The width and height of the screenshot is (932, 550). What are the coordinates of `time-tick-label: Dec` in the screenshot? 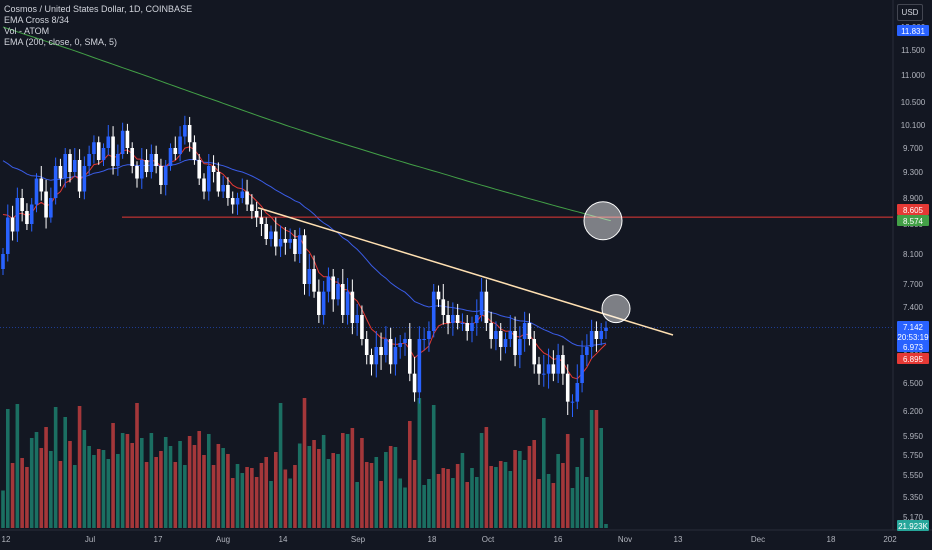 It's located at (758, 539).